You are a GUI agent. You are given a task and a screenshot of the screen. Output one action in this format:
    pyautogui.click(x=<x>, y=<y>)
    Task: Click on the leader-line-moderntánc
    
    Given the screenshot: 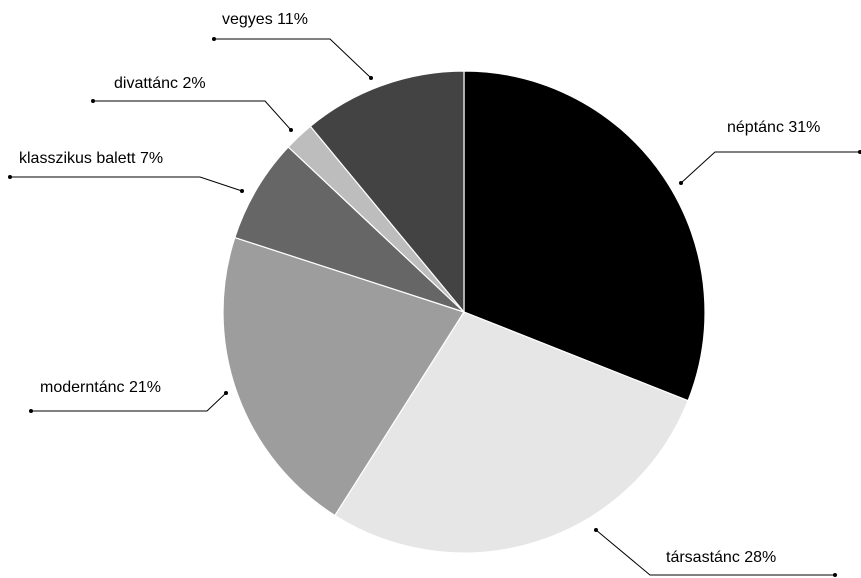 What is the action you would take?
    pyautogui.click(x=129, y=402)
    